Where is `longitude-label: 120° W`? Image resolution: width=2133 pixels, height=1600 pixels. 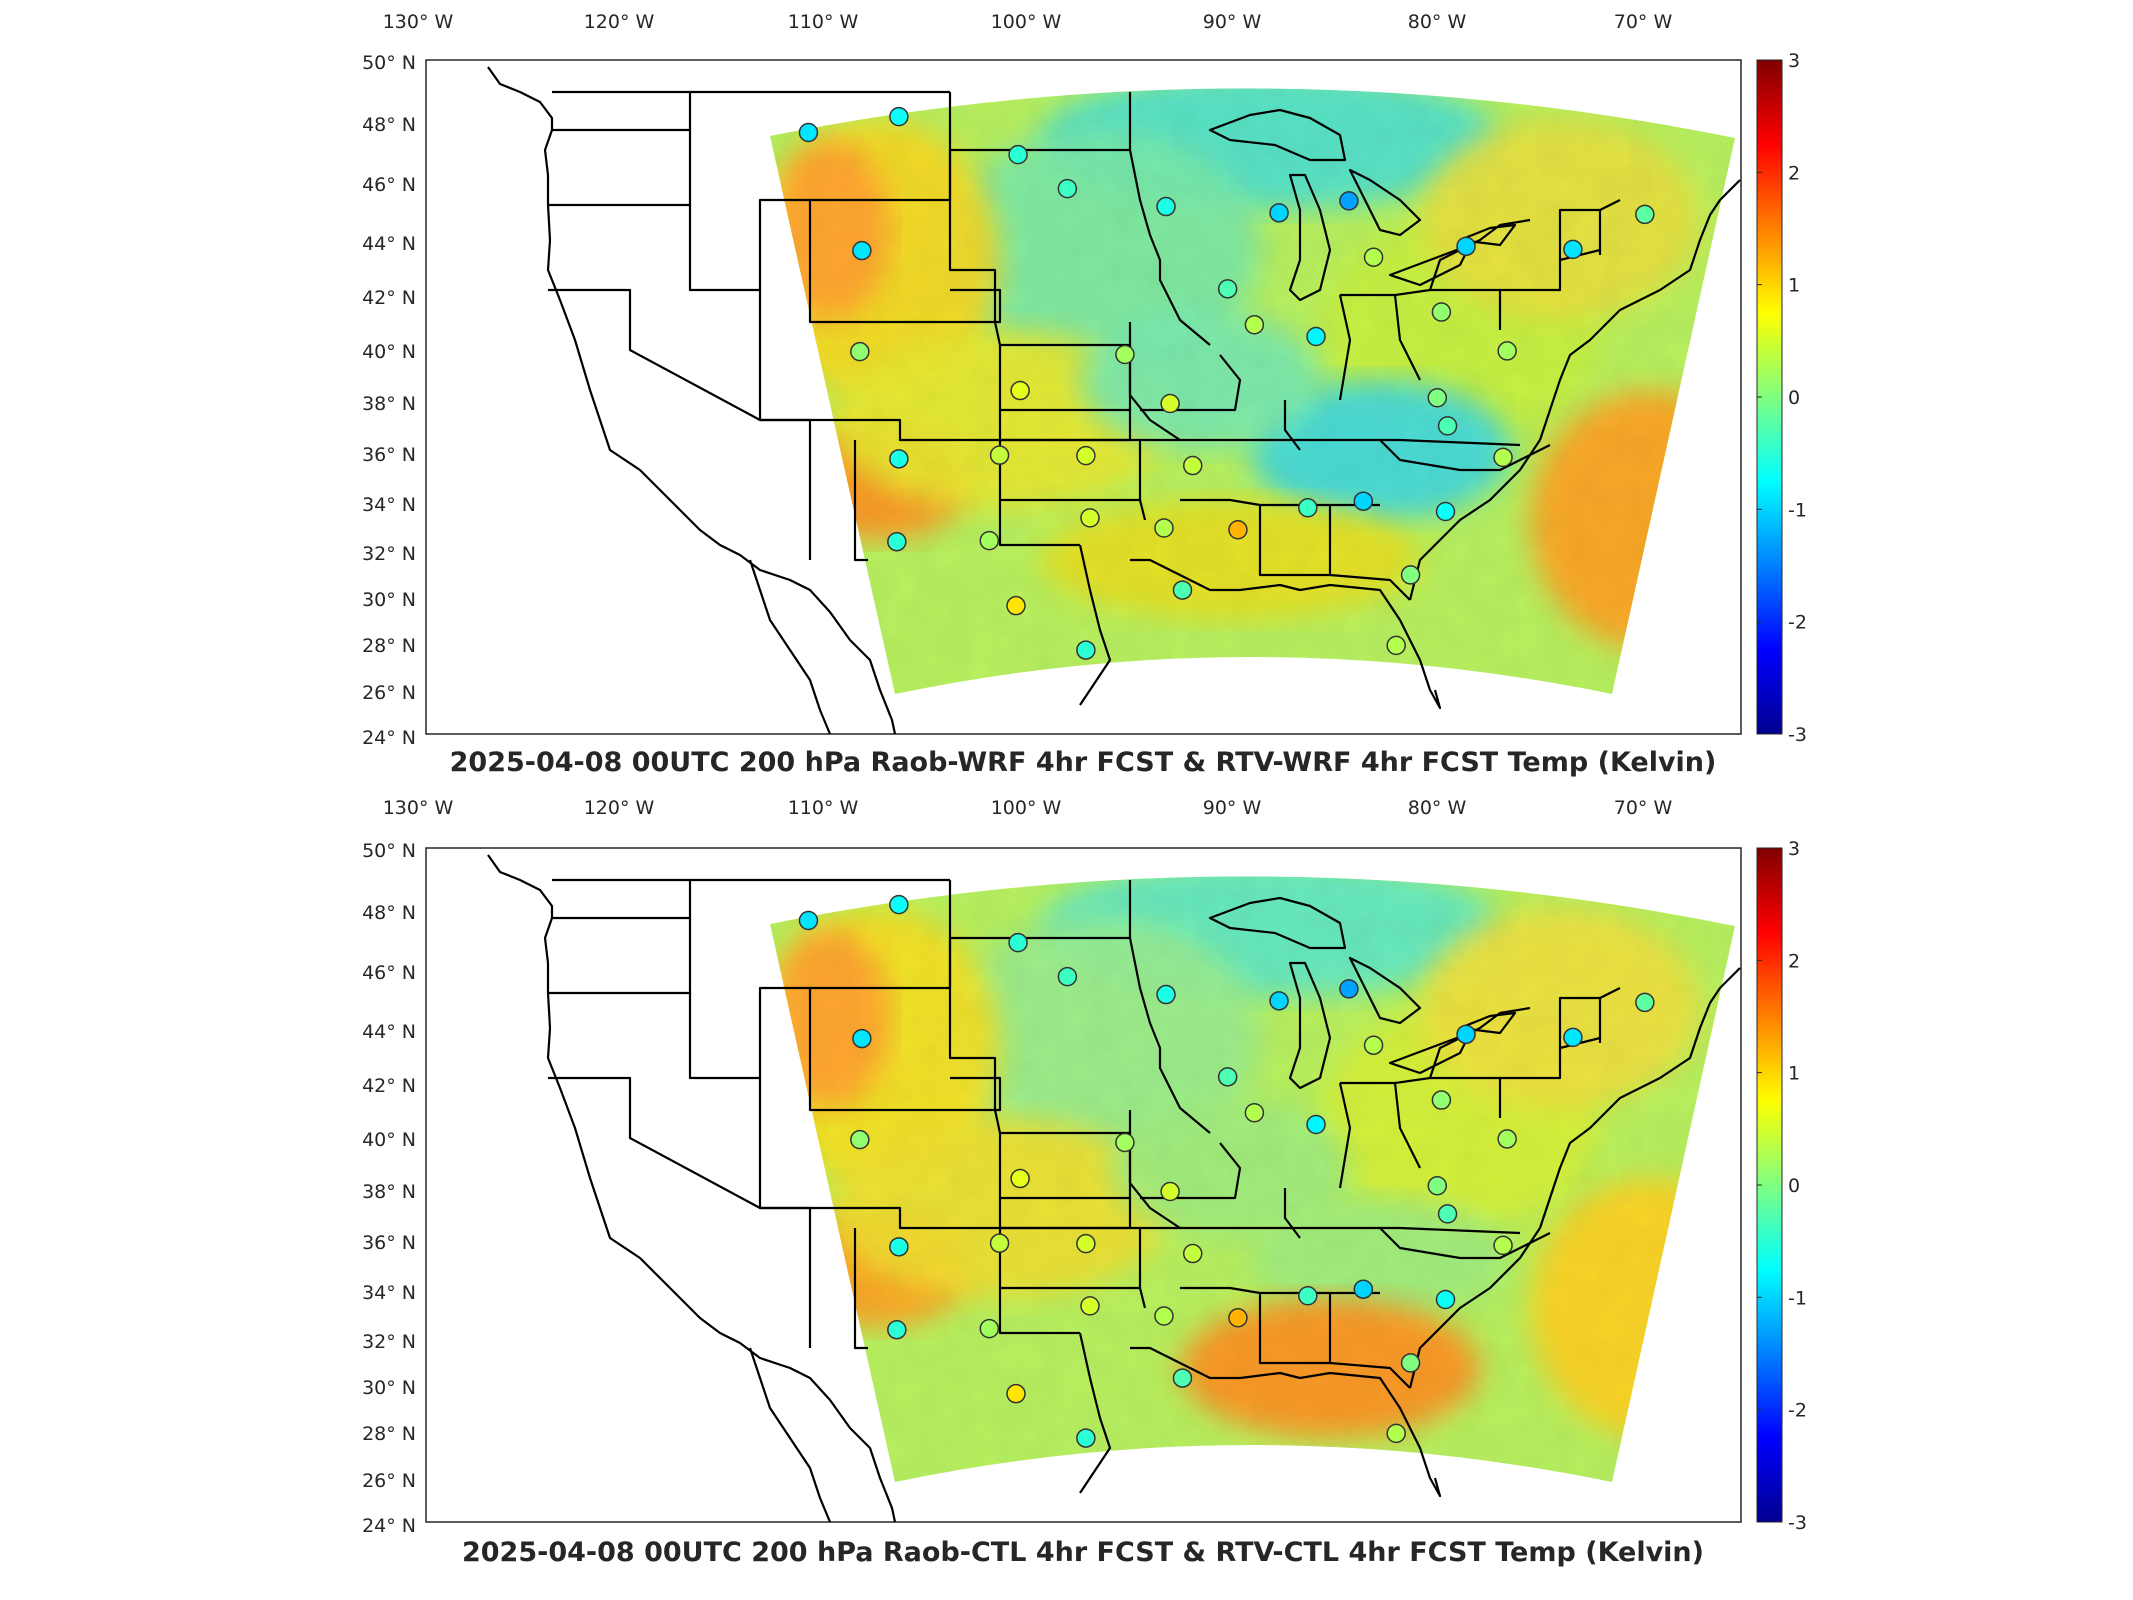
longitude-label: 120° W is located at coordinates (619, 22).